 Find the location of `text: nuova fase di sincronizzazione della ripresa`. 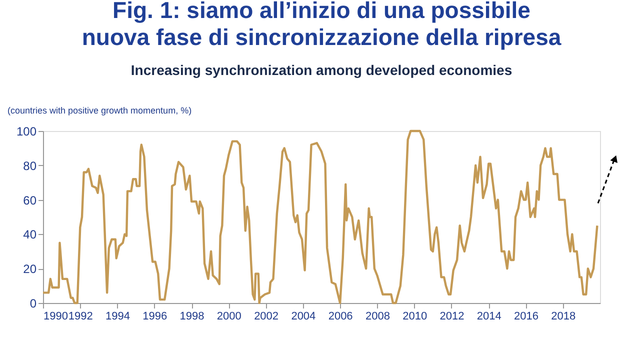

text: nuova fase di sincronizzazione della ripresa is located at coordinates (322, 37).